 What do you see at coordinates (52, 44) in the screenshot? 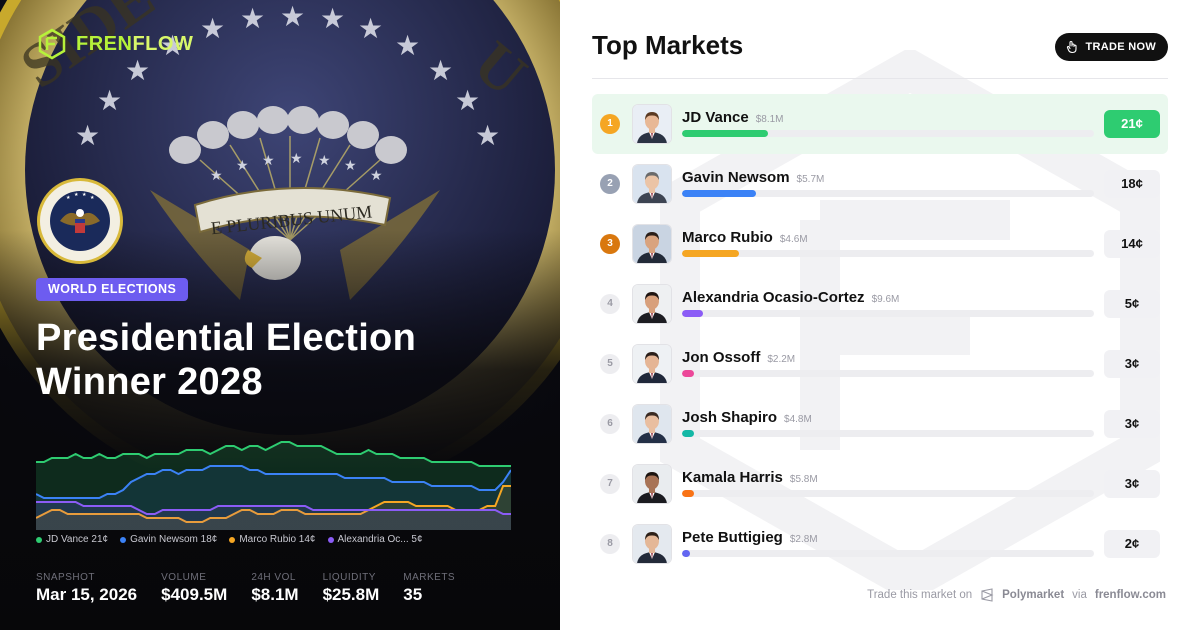
I see `frenflow-logo-icon` at bounding box center [52, 44].